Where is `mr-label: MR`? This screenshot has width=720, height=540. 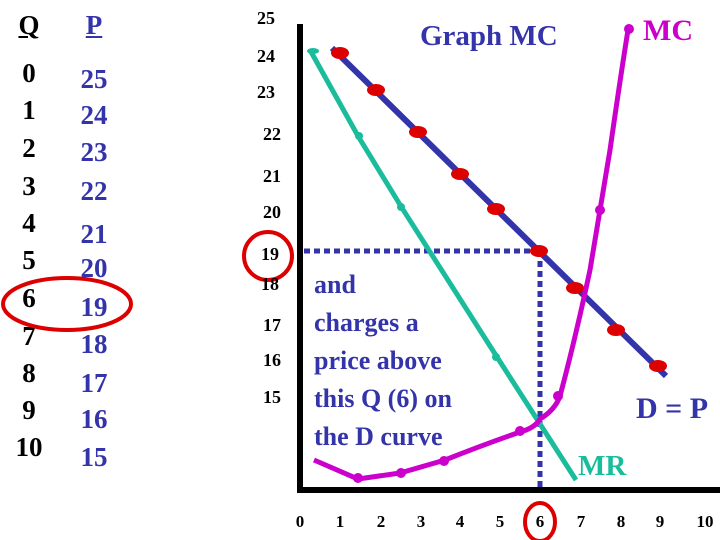
mr-label: MR is located at coordinates (602, 466).